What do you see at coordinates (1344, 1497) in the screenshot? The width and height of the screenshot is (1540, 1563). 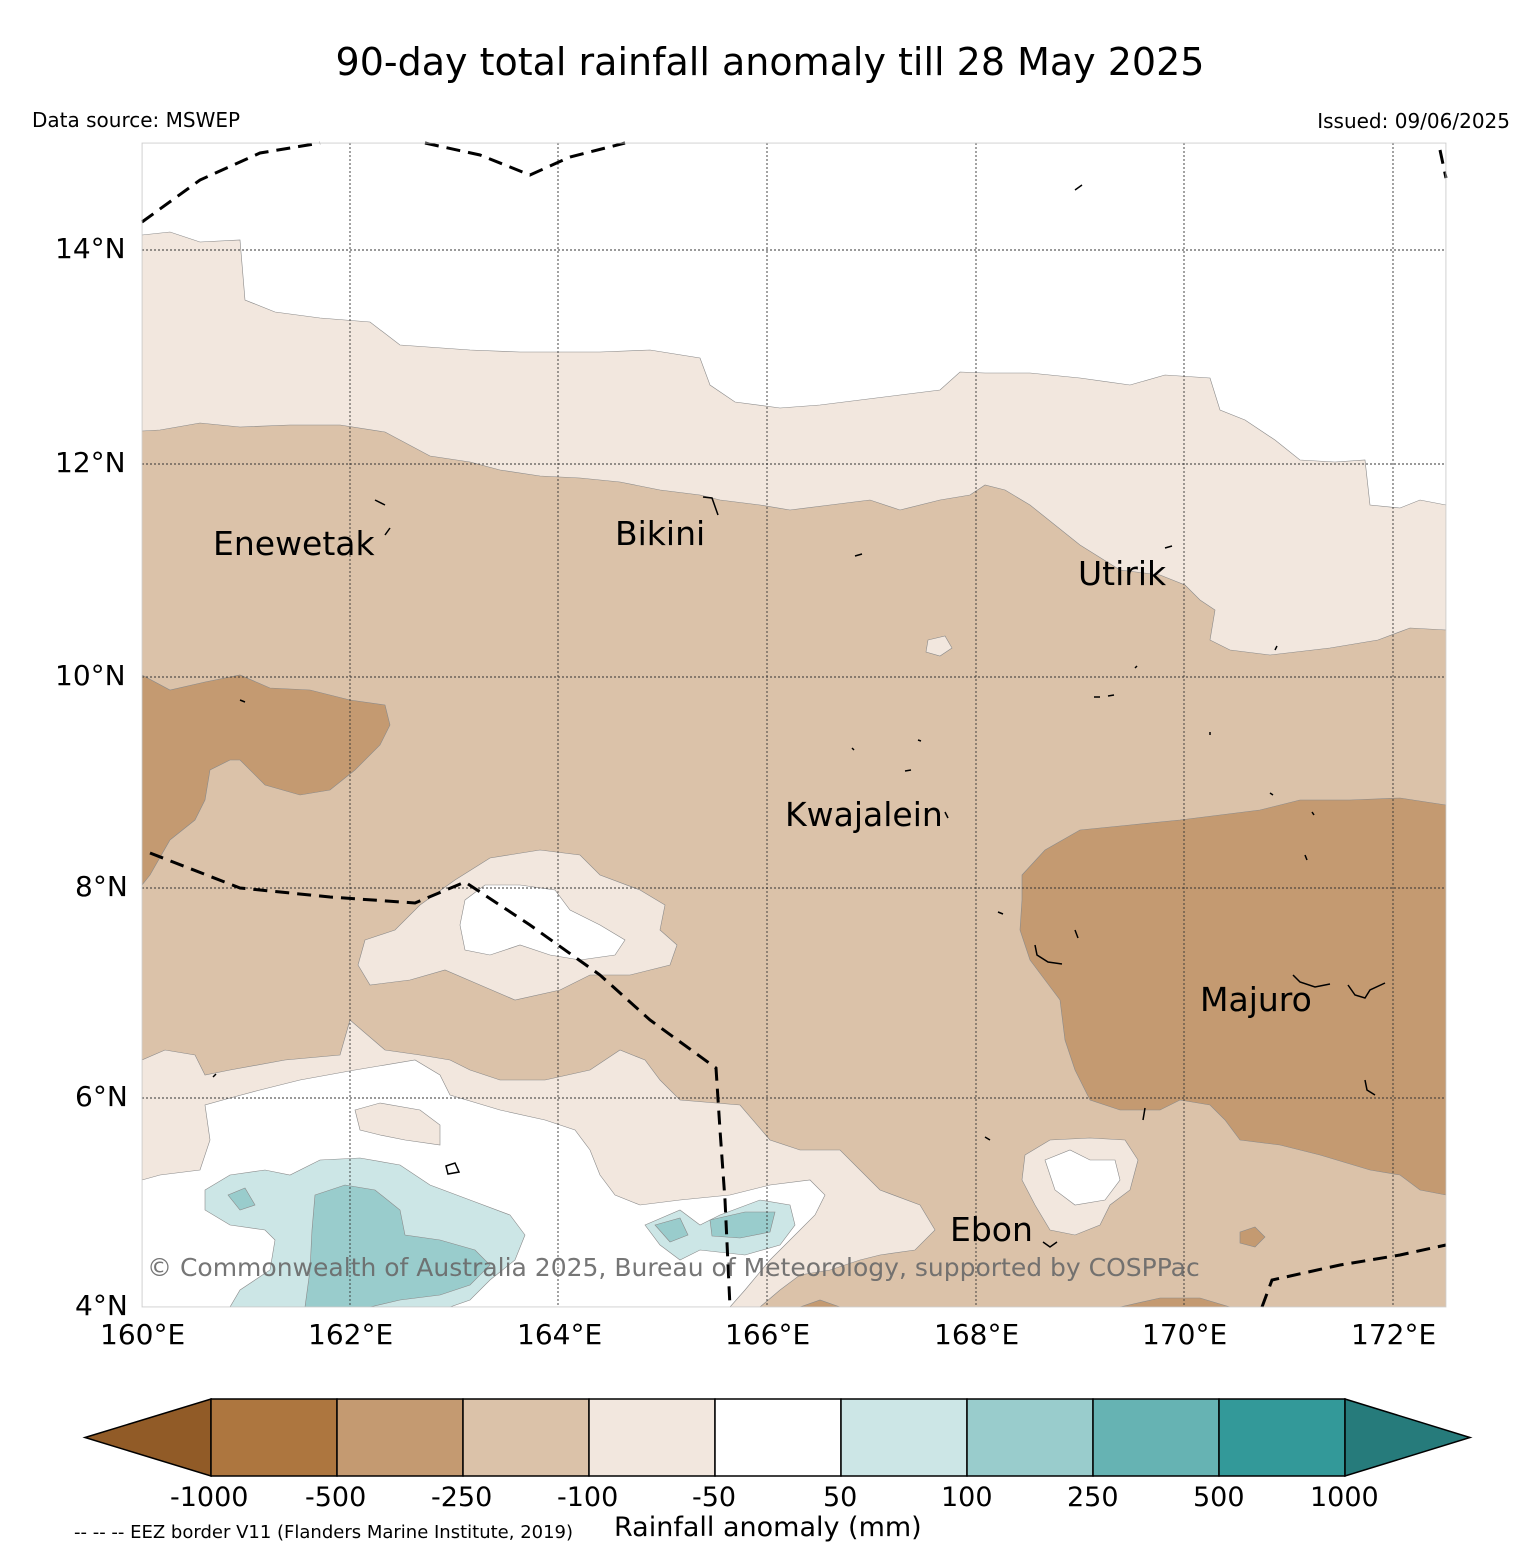 I see `colorbar-tick-label: 1000` at bounding box center [1344, 1497].